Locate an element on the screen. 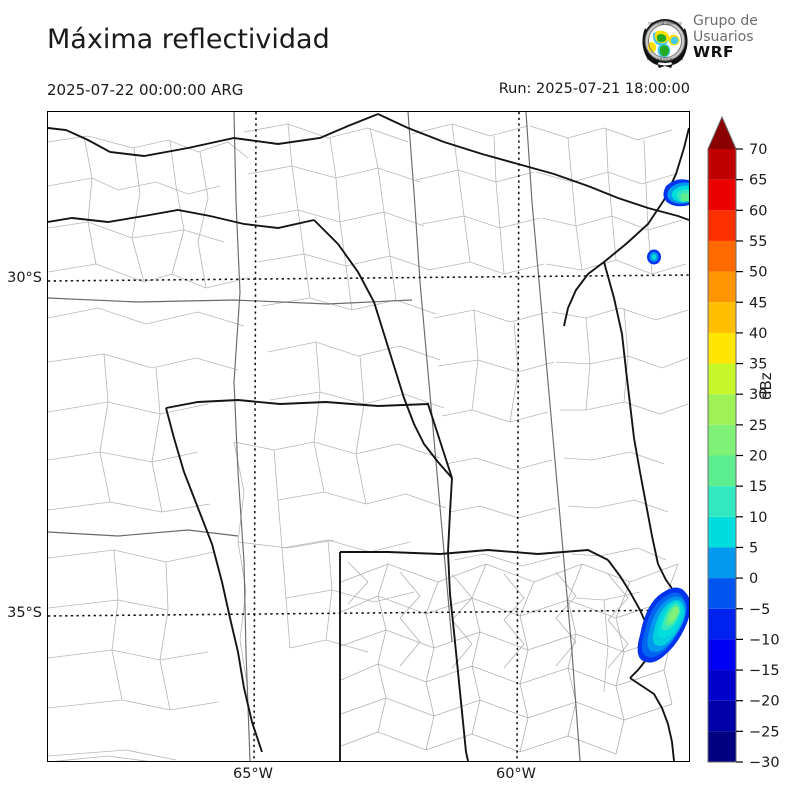  colorbar-tick-label: 35 is located at coordinates (758, 365).